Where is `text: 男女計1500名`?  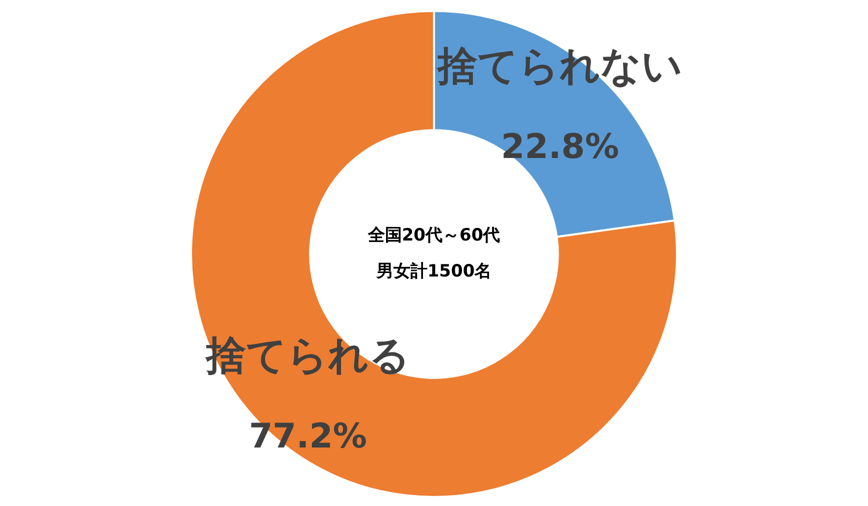 text: 男女計1500名 is located at coordinates (433, 271).